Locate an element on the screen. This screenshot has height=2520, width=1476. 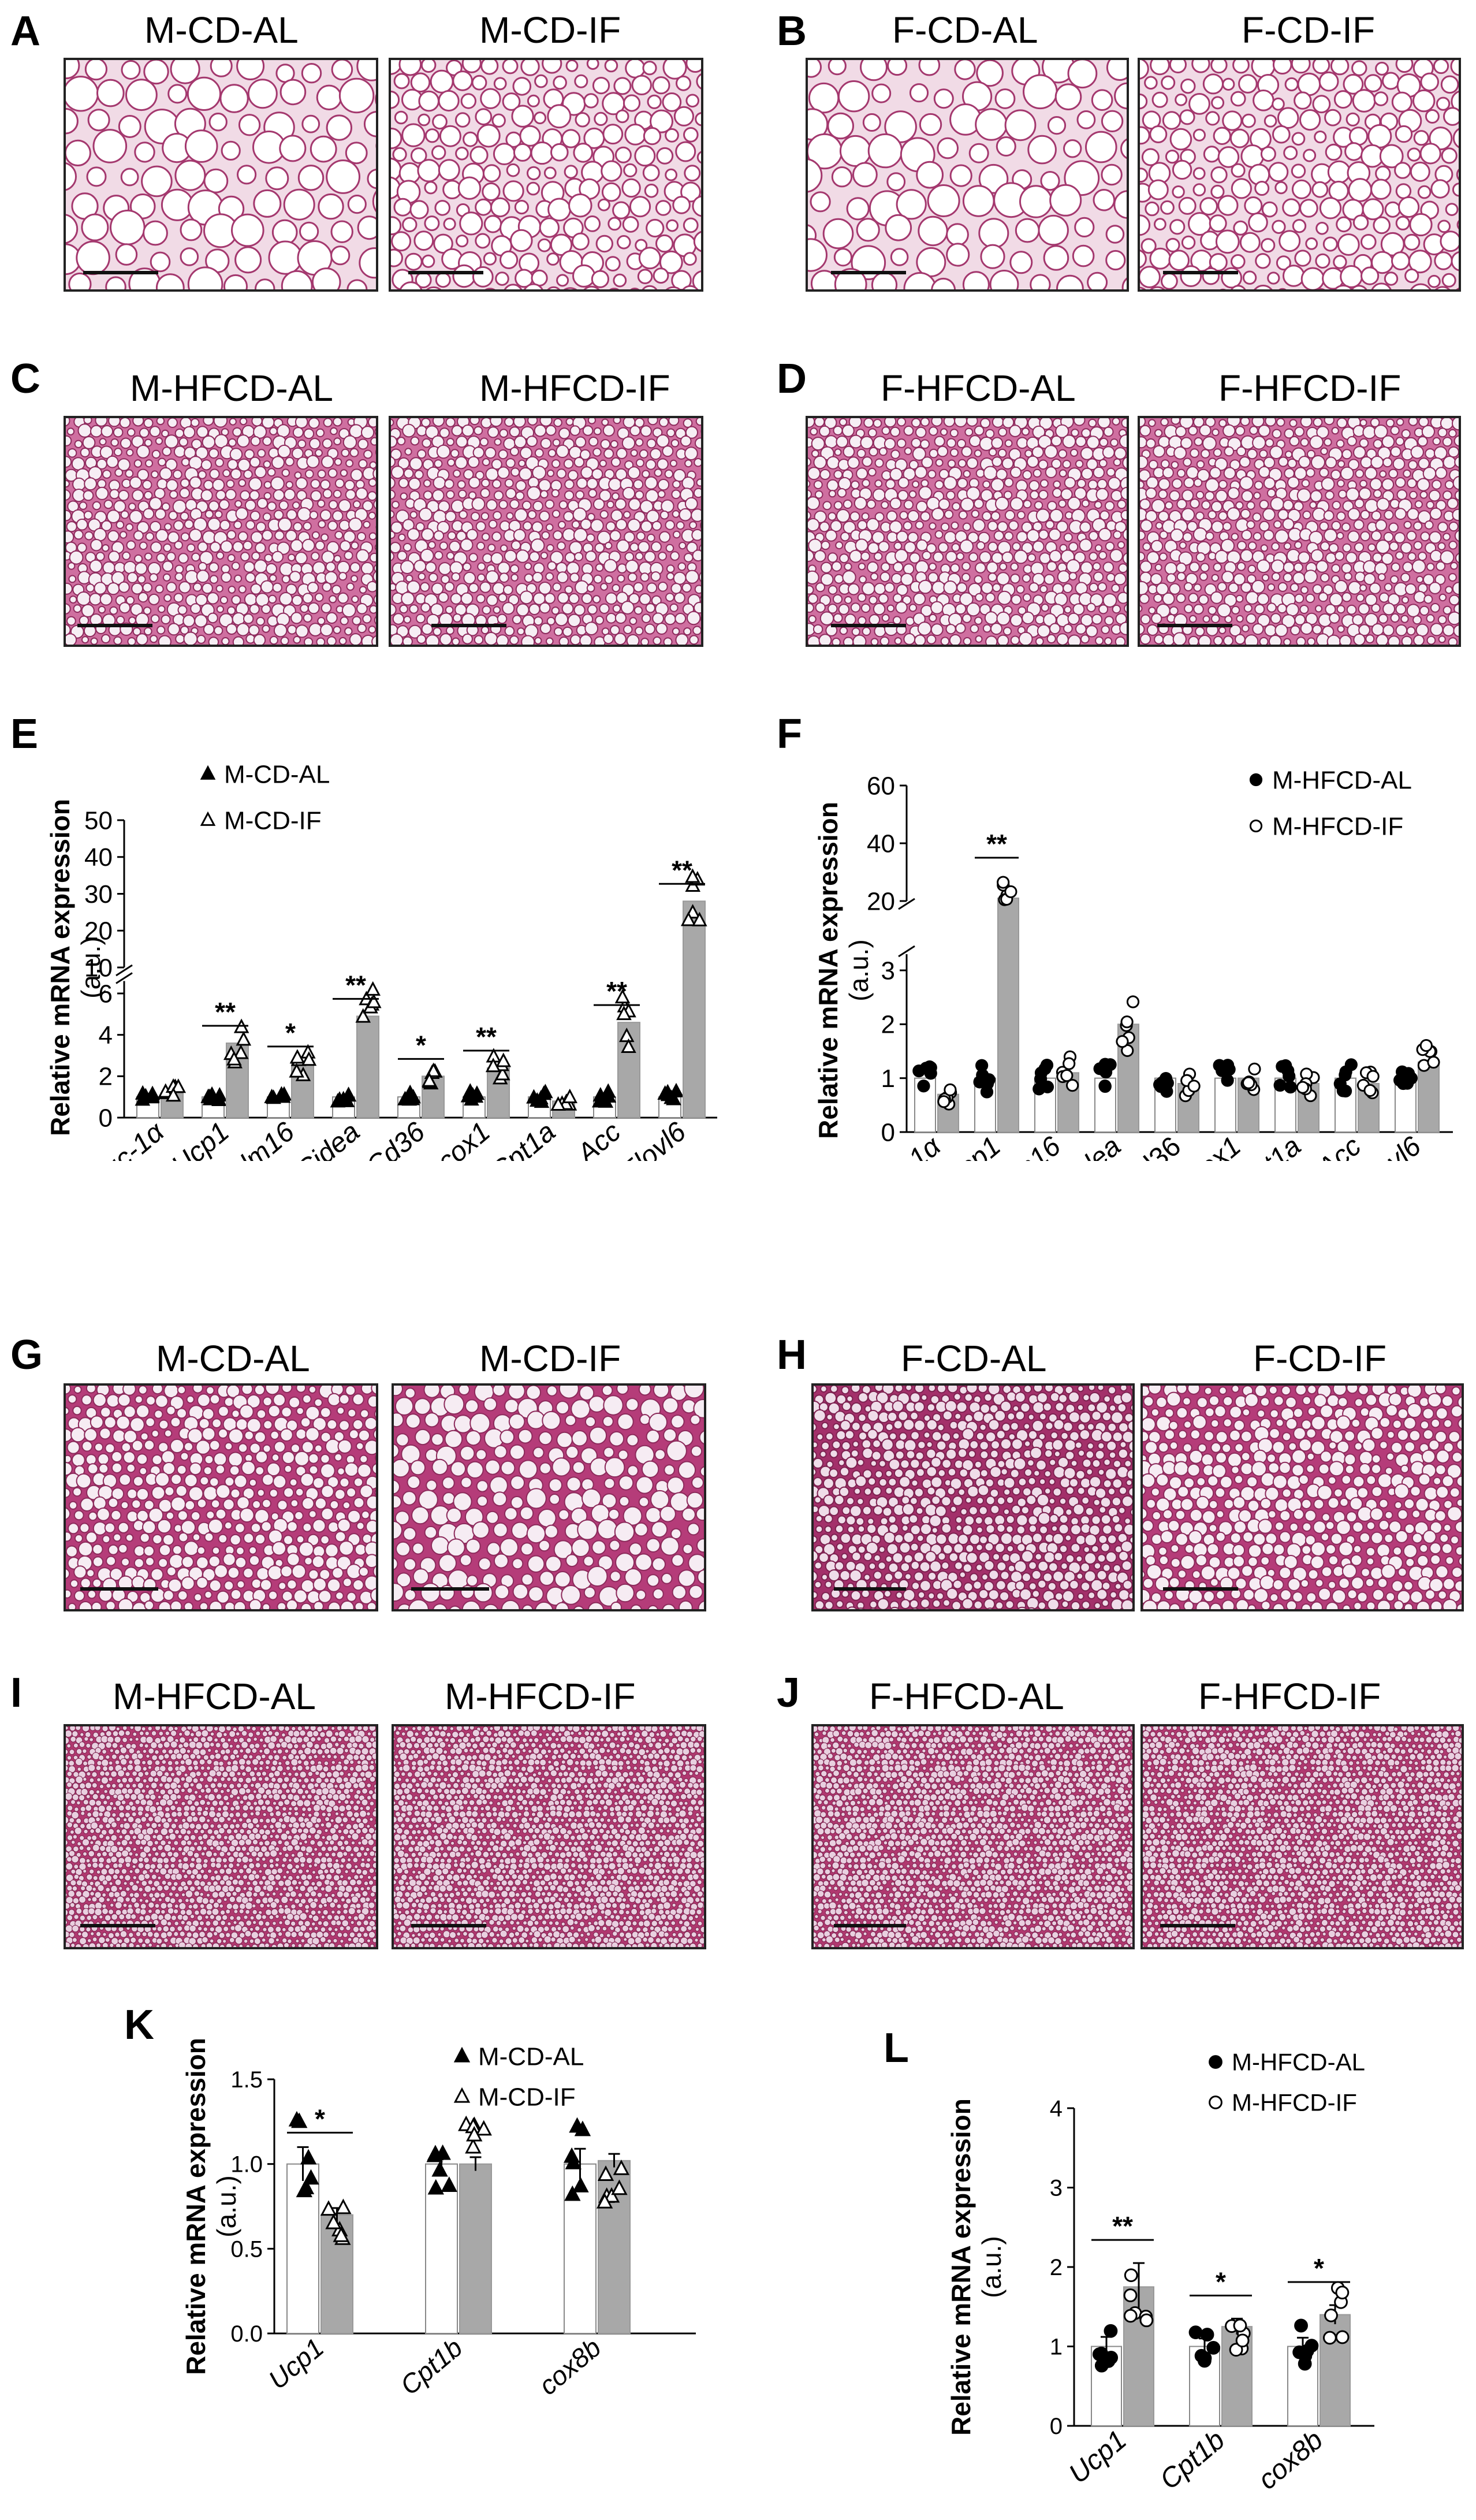
micrograph-i-right is located at coordinates (549, 1836).